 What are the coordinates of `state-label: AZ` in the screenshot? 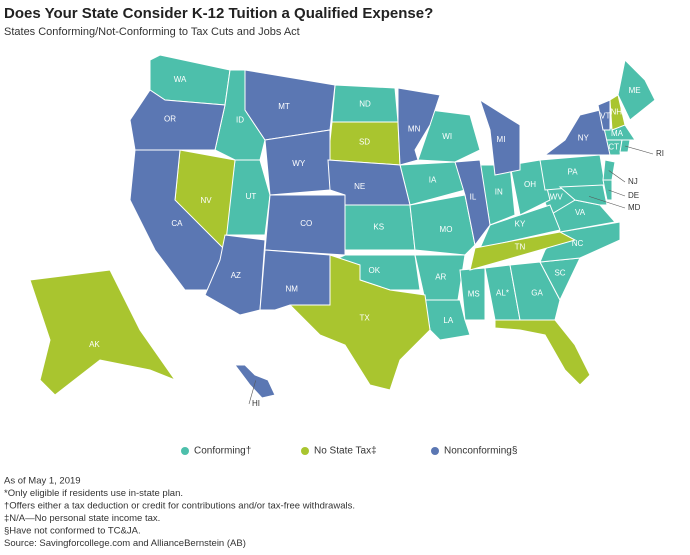 It's located at (236, 275).